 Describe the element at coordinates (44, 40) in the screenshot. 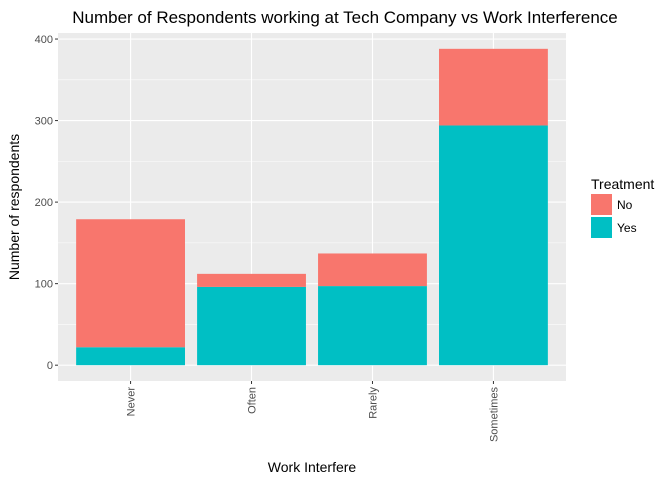

I see `y-tick-label: 400` at that location.